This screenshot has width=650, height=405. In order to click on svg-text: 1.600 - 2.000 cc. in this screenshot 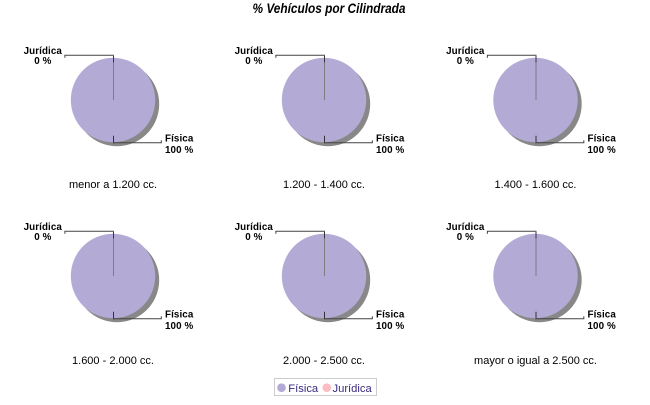, I will do `click(113, 361)`.